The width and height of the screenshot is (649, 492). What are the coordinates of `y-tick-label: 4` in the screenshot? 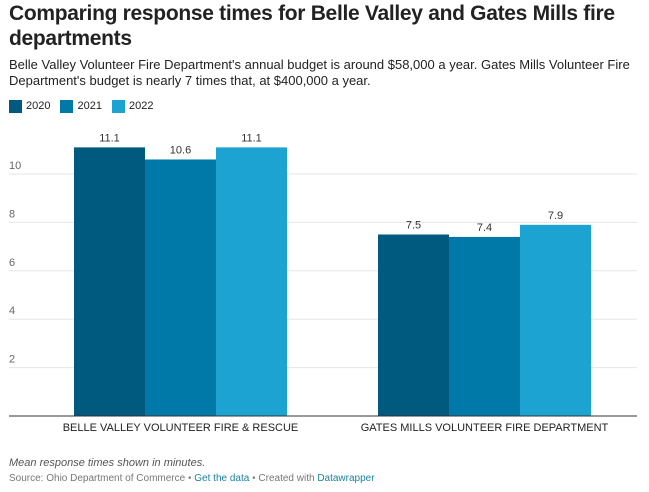 It's located at (12, 311).